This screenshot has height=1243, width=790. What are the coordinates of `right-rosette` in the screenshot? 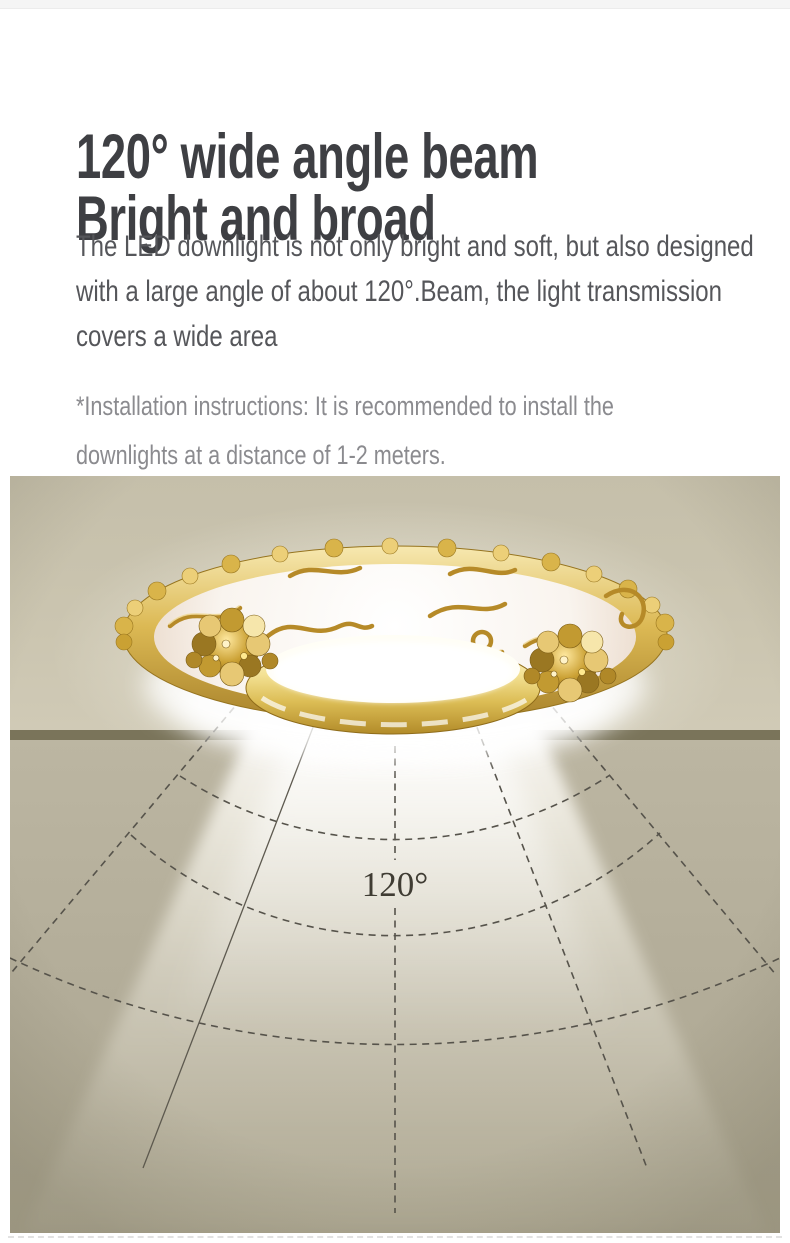 It's located at (570, 663).